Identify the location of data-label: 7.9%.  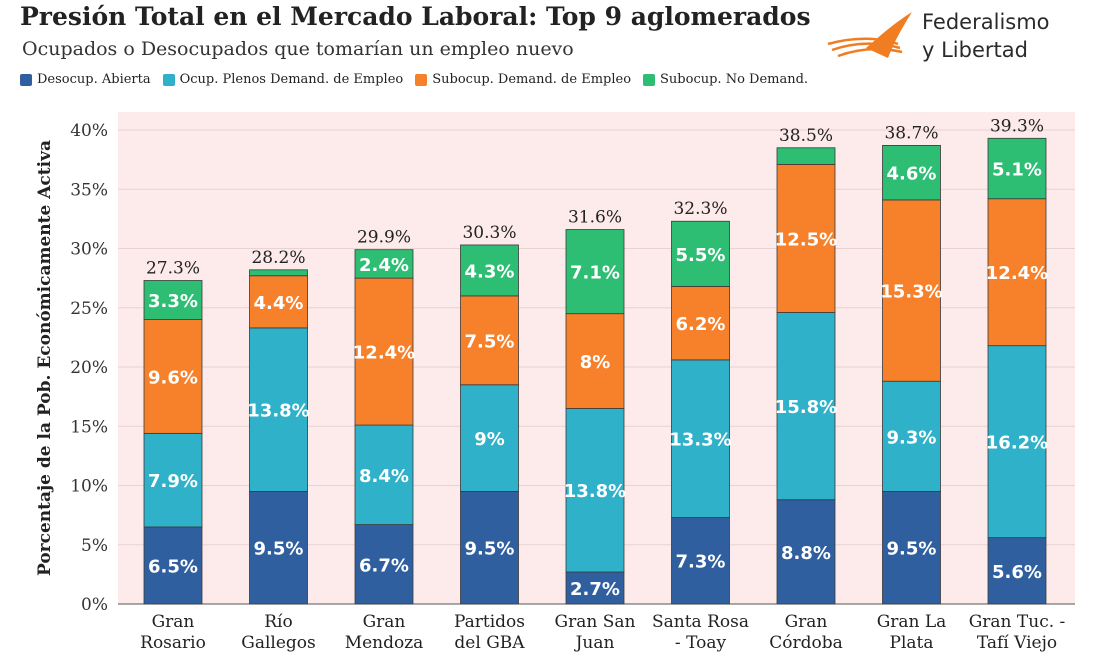
(173, 481).